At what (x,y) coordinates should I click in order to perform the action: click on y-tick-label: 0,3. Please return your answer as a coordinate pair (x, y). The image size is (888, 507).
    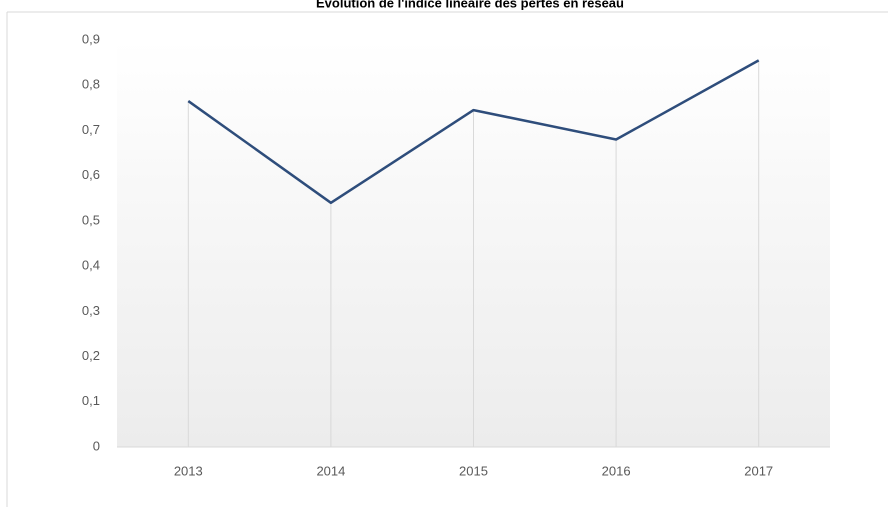
    Looking at the image, I should click on (91, 310).